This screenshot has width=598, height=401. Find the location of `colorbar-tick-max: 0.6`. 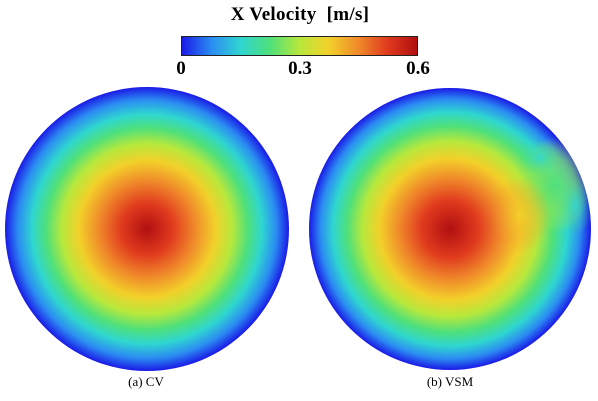

colorbar-tick-max: 0.6 is located at coordinates (418, 68).